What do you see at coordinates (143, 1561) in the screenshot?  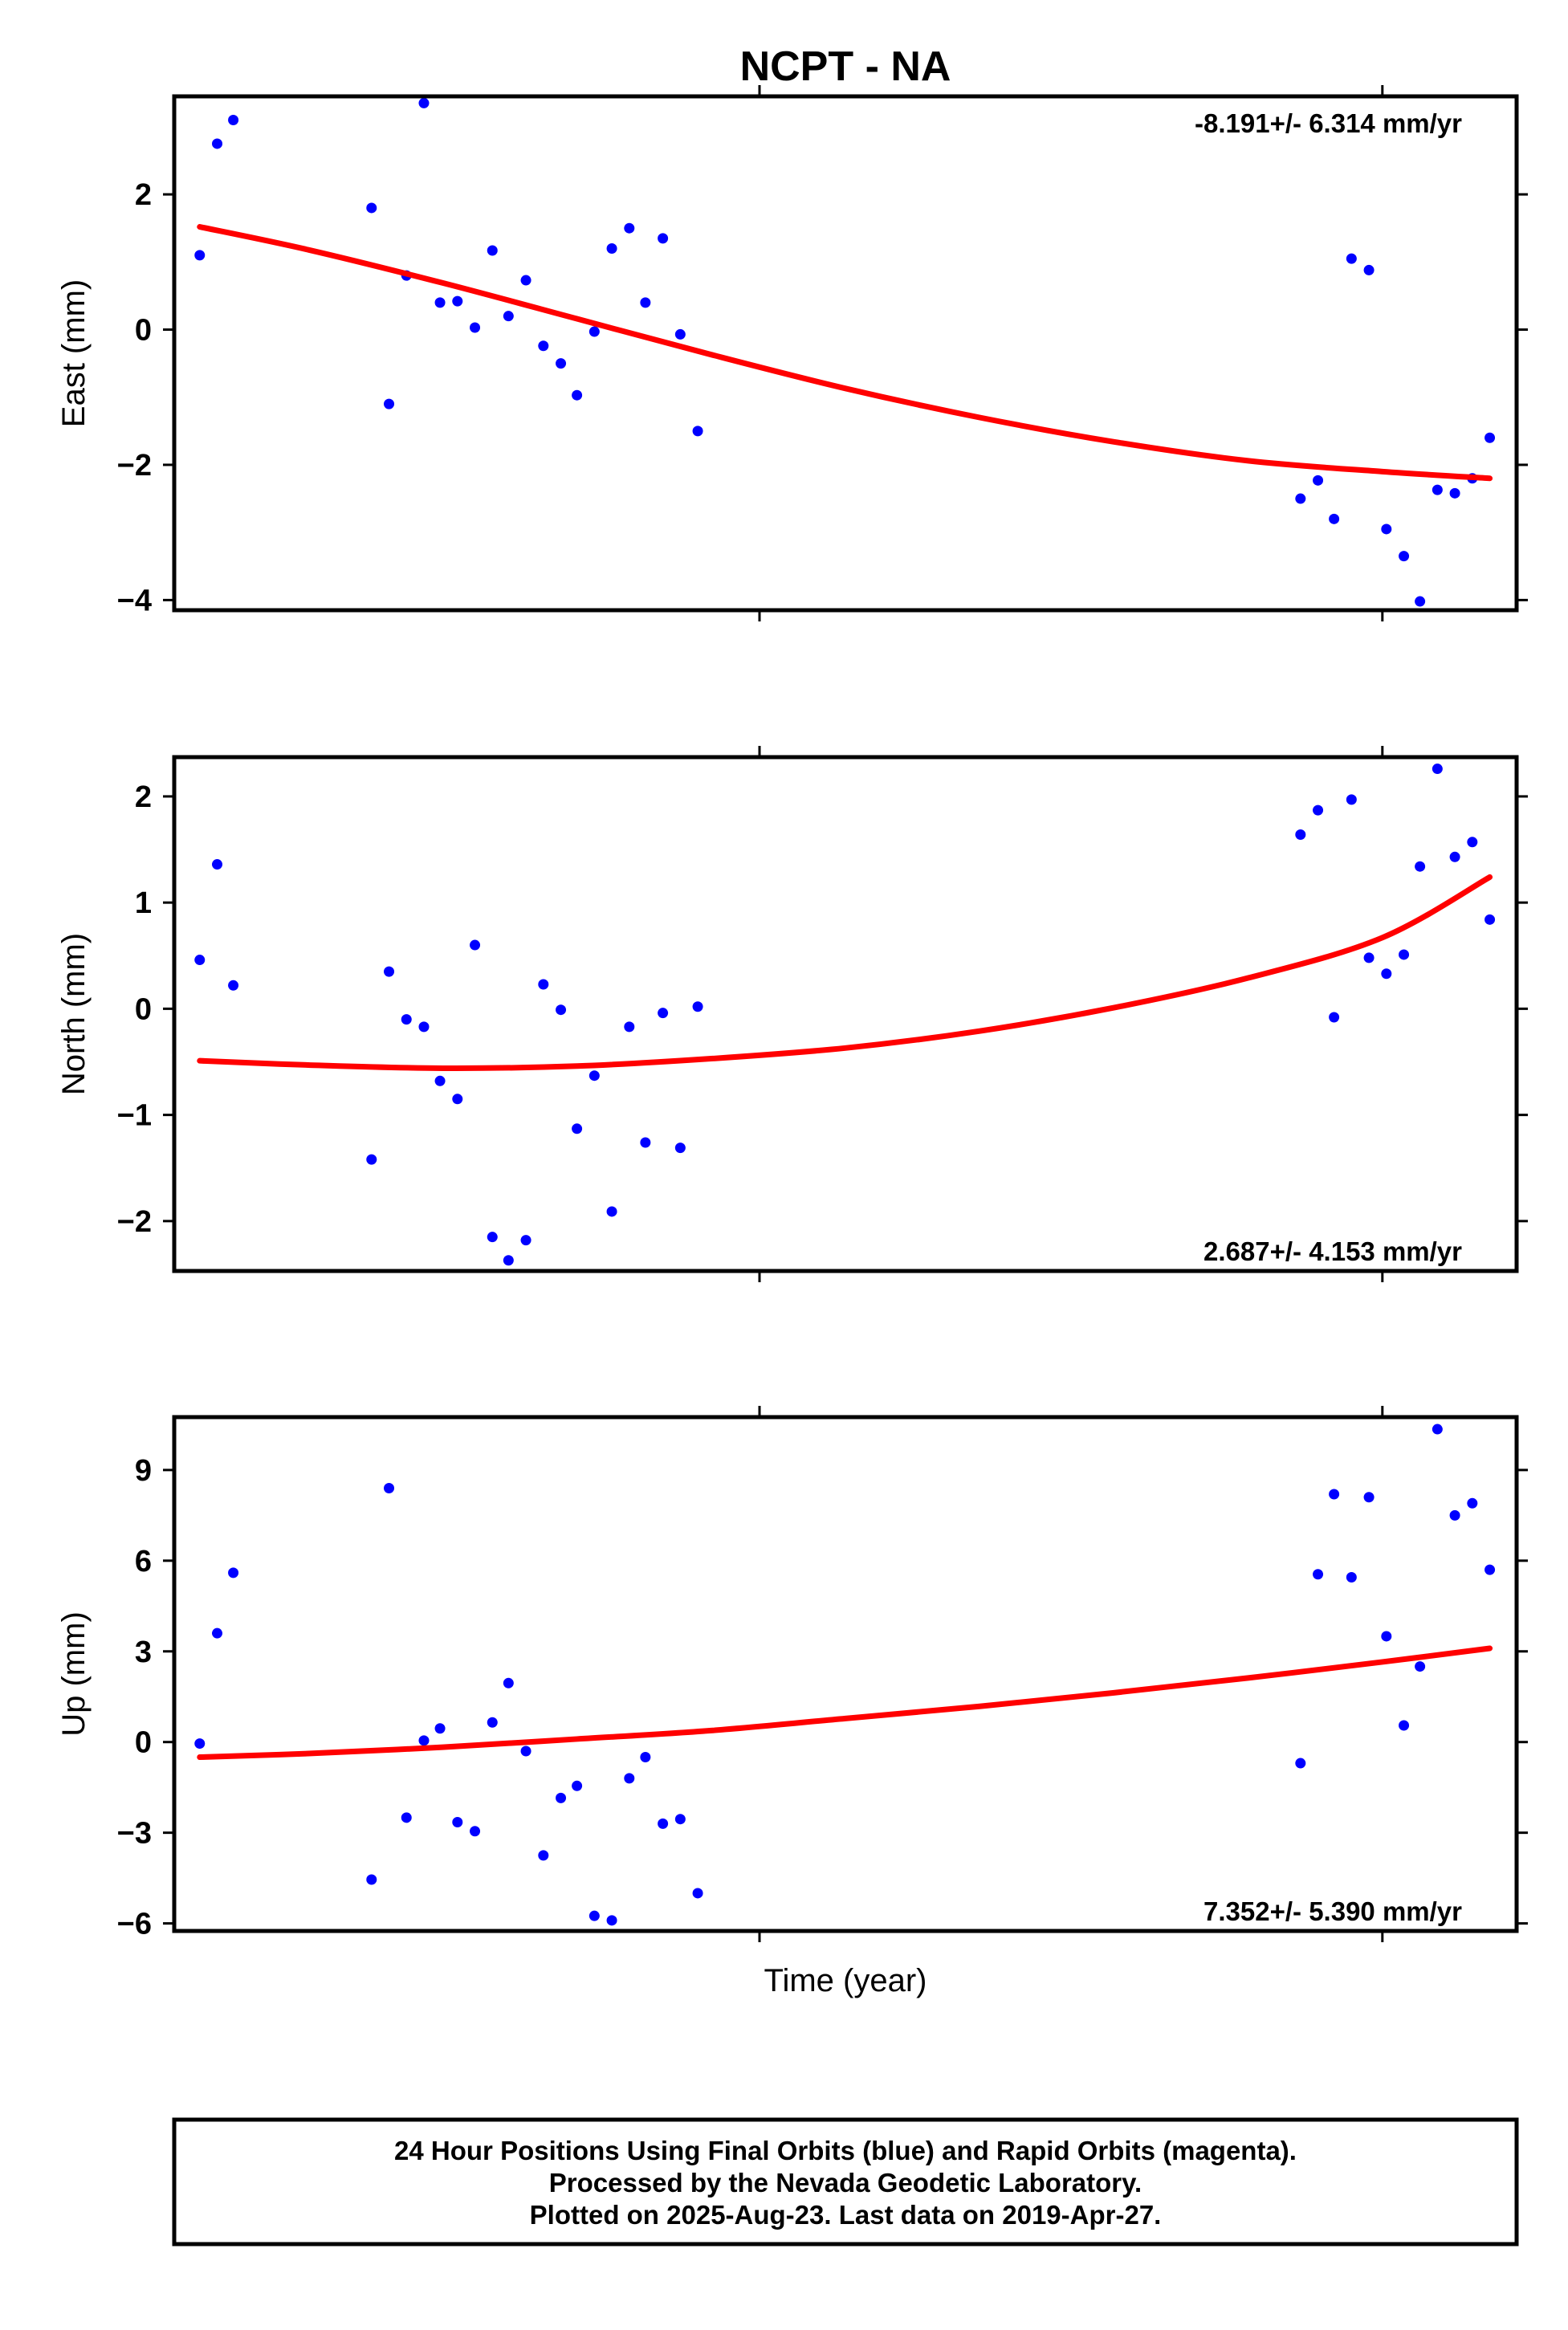 I see `up-ytick-label: 6` at bounding box center [143, 1561].